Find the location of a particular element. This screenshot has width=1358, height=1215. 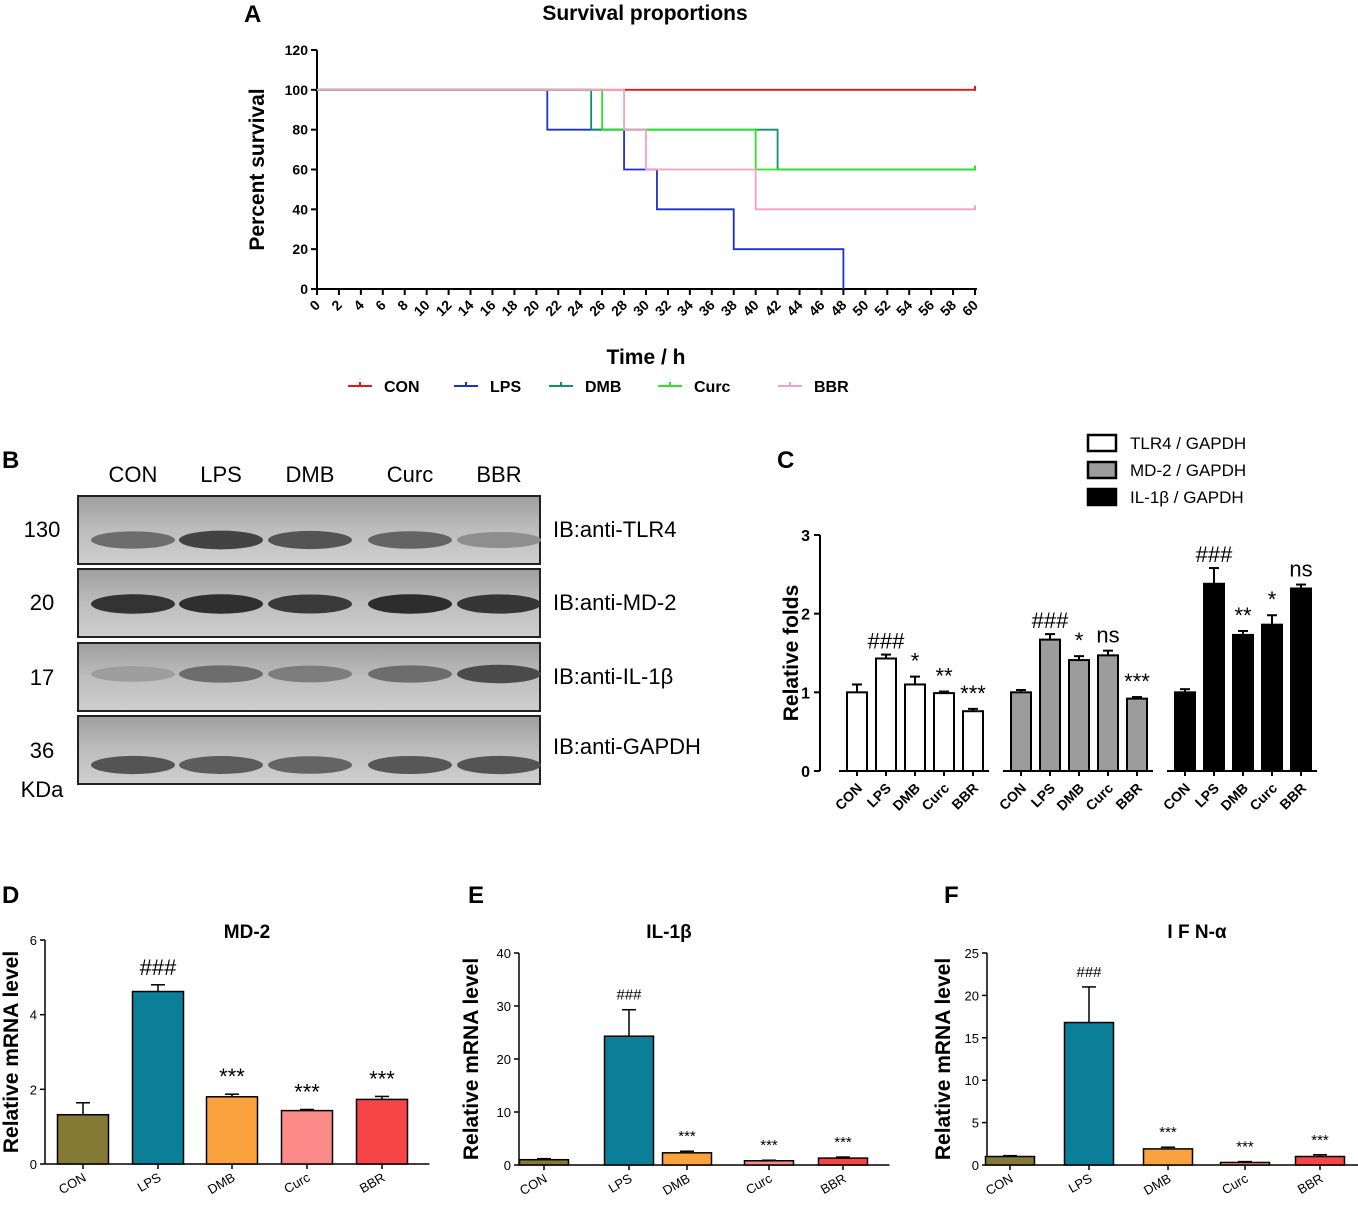

lane-label-con: CON is located at coordinates (133, 474).